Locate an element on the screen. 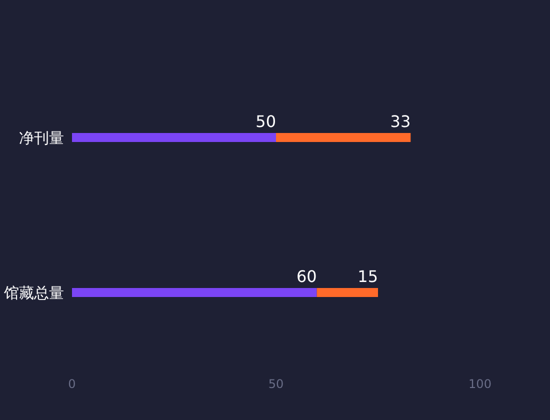 This screenshot has height=420, width=550. data-label: 15 is located at coordinates (368, 276).